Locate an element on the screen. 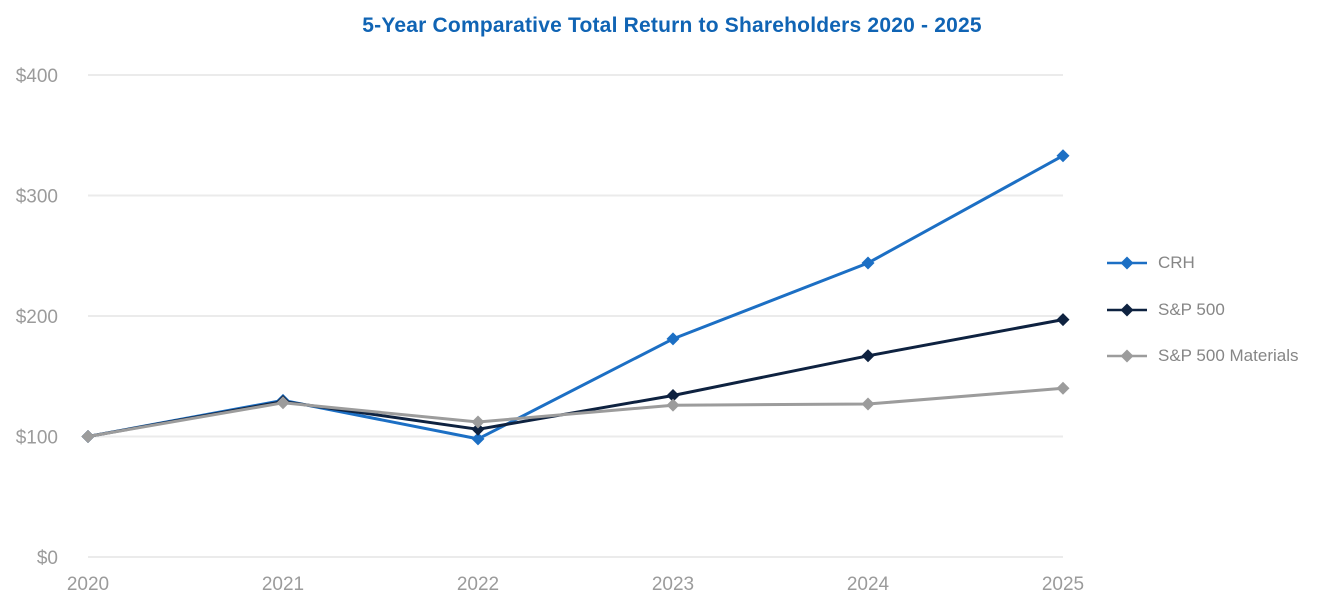 The width and height of the screenshot is (1344, 614). y-axis-tick-label: $0 is located at coordinates (47, 558).